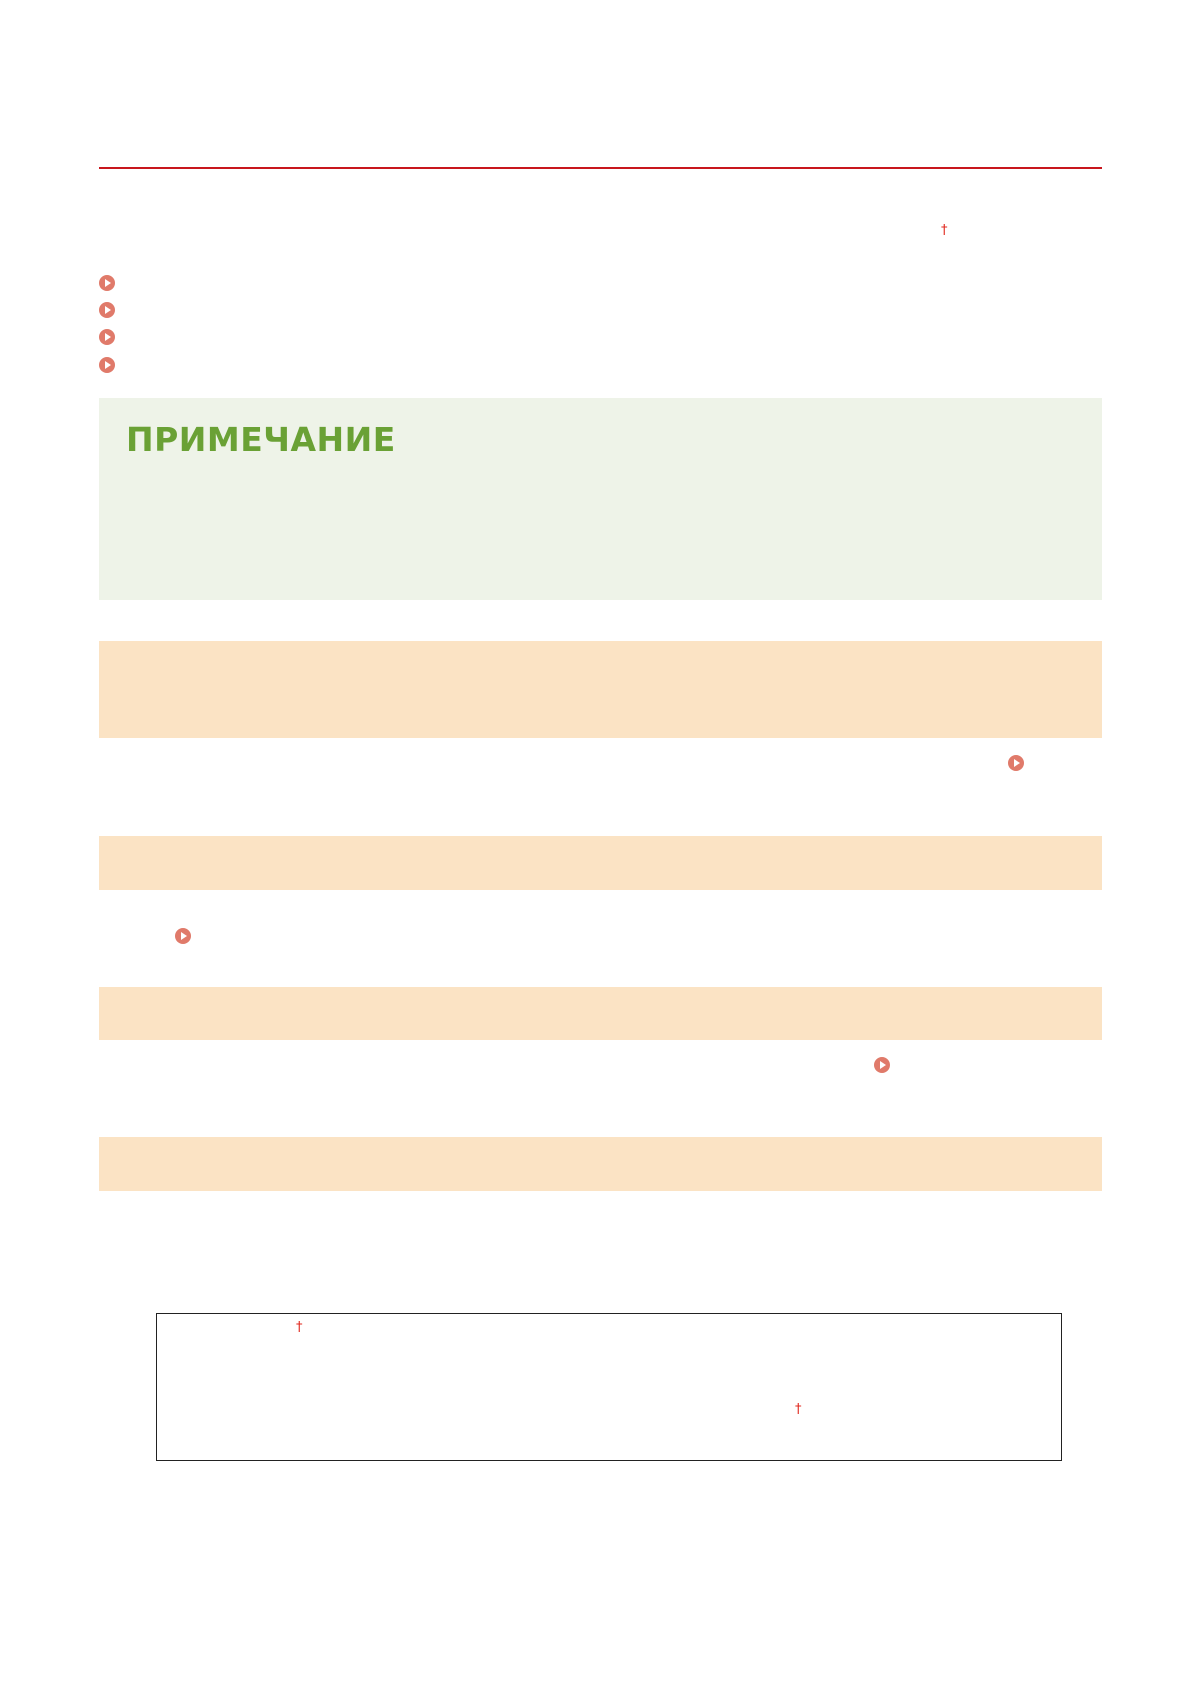 The width and height of the screenshot is (1191, 1684). I want to click on note-title: ПРИМЕЧАНИЕ, so click(261, 439).